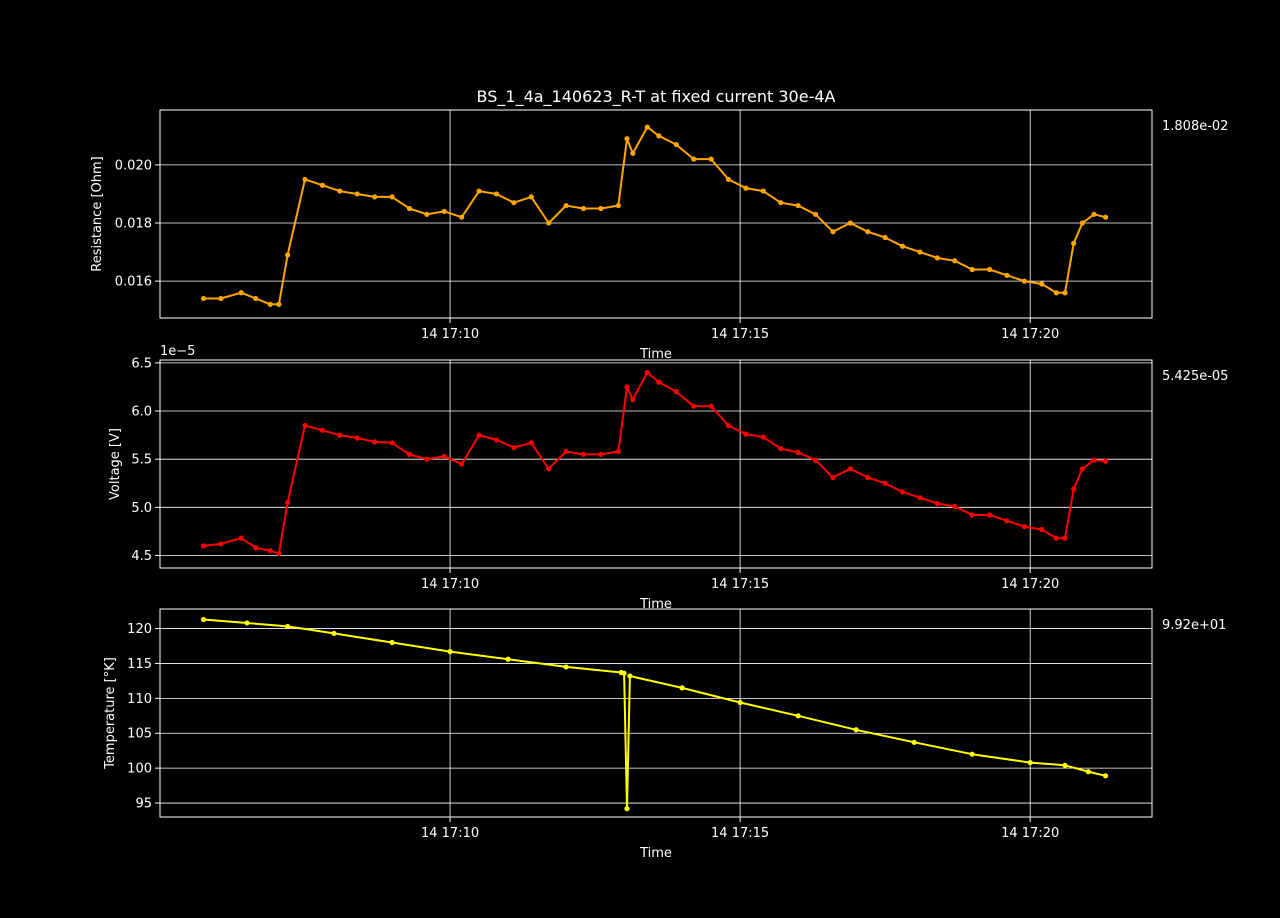 The height and width of the screenshot is (918, 1280). What do you see at coordinates (1195, 376) in the screenshot?
I see `voltage-latest-value: 5.425e-05` at bounding box center [1195, 376].